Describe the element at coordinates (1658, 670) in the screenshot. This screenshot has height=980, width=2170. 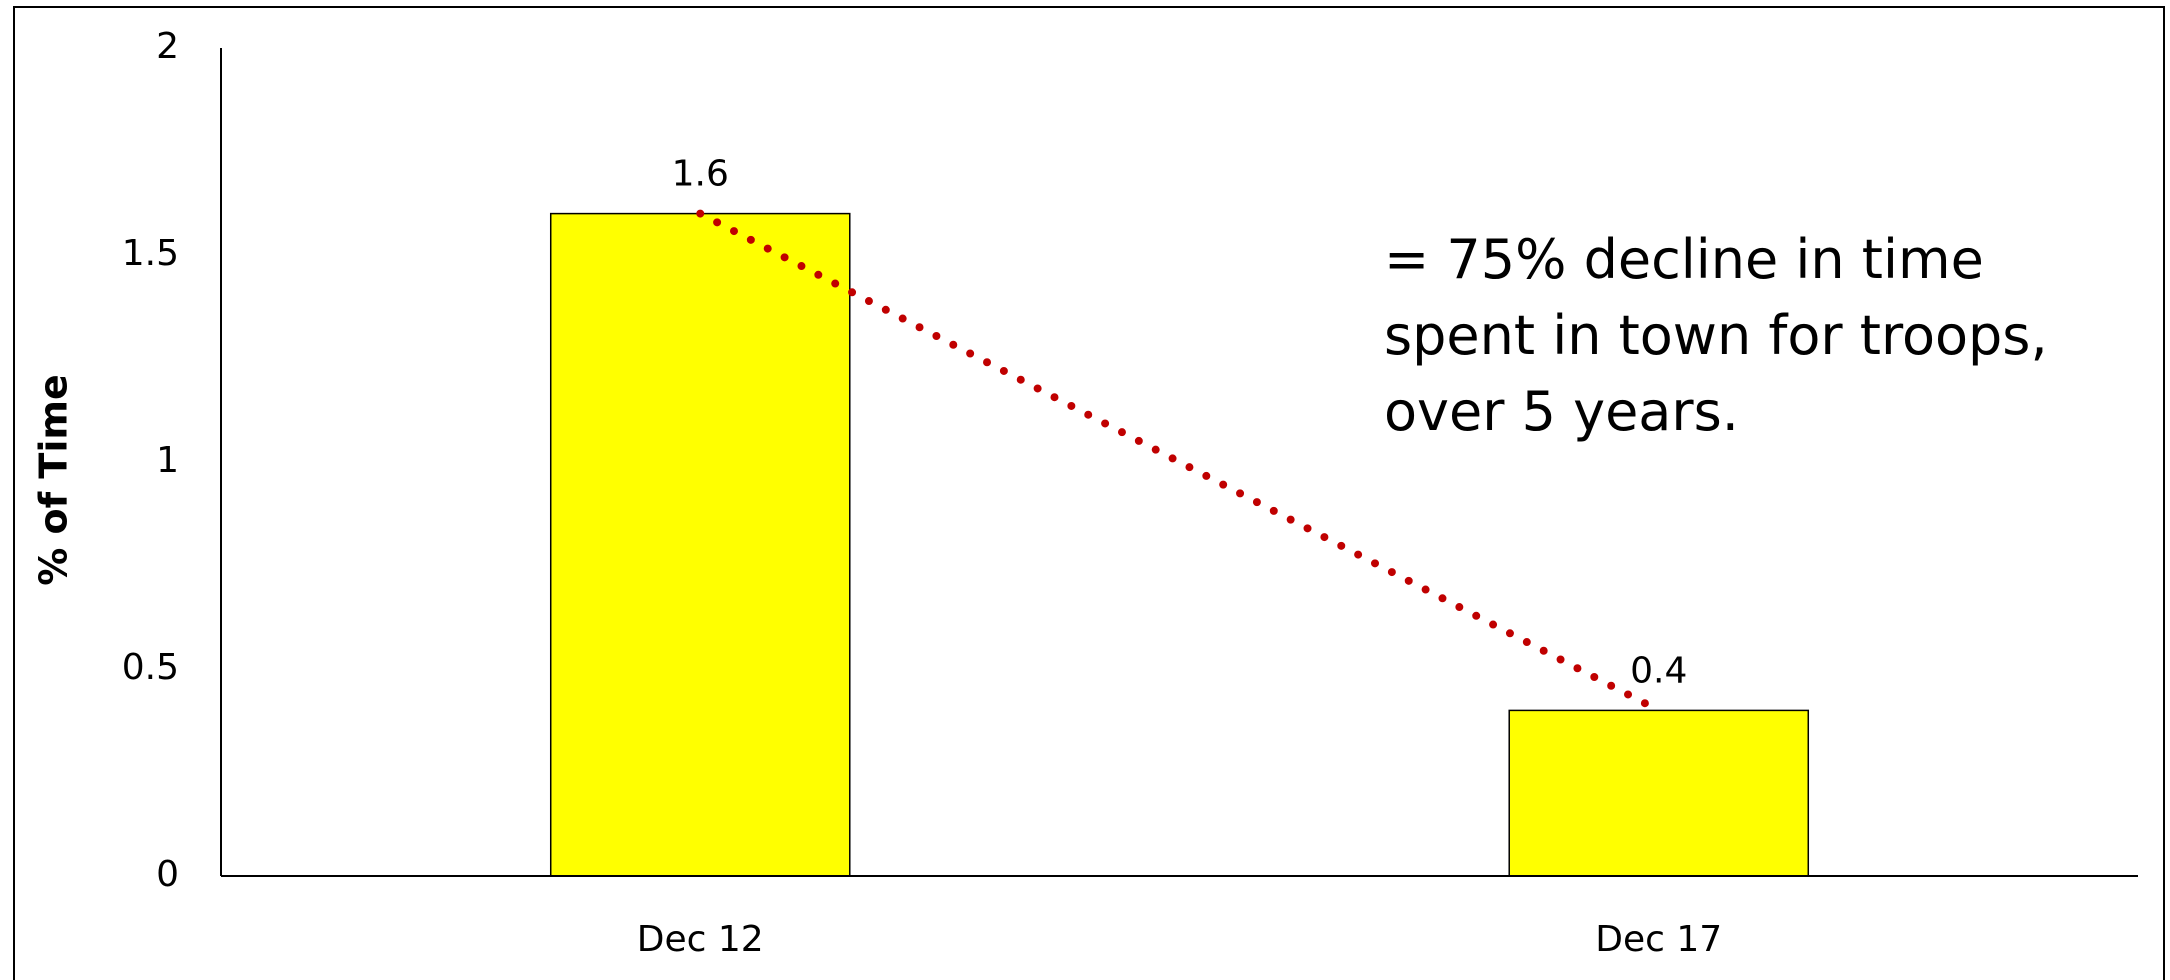
I see `data-label: 0.4` at that location.